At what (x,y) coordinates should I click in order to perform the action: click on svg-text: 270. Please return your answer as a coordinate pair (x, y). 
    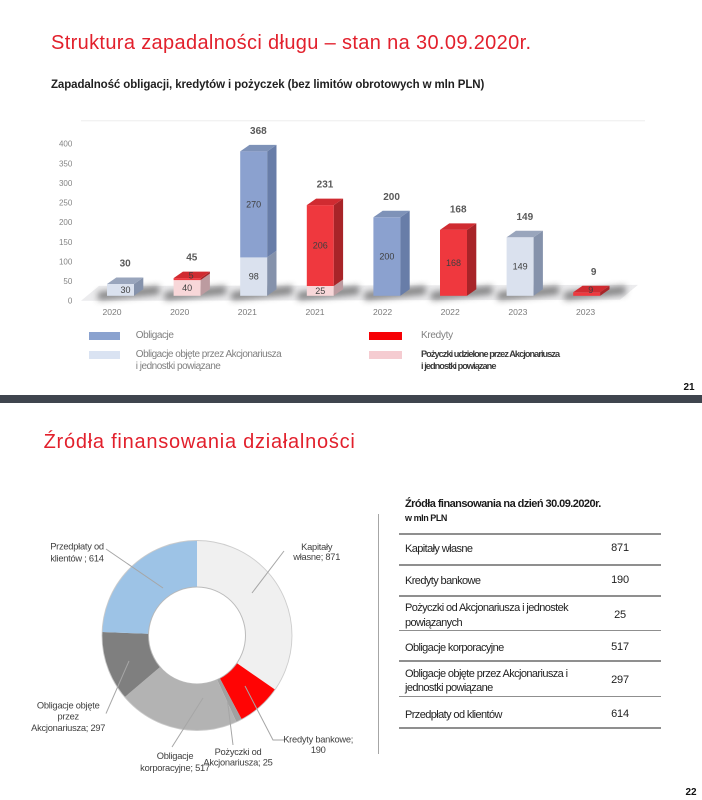
    Looking at the image, I should click on (253, 204).